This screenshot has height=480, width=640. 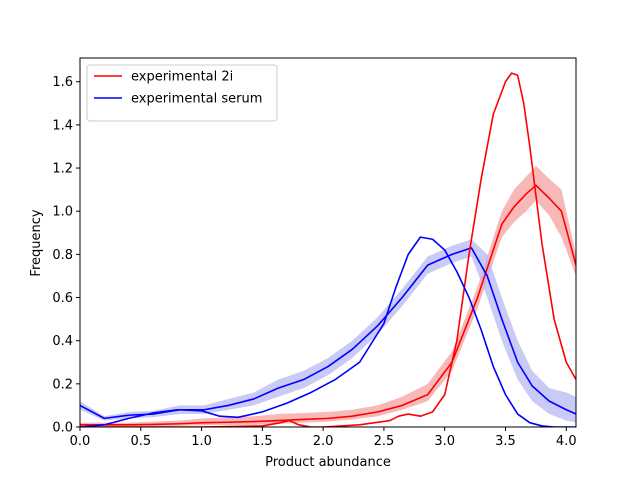 What do you see at coordinates (62, 212) in the screenshot?
I see `y-tick-label: 1.0` at bounding box center [62, 212].